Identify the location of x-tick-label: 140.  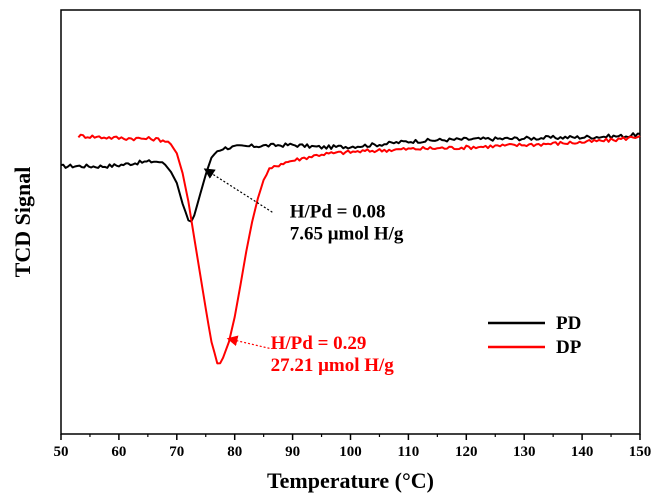
(582, 452).